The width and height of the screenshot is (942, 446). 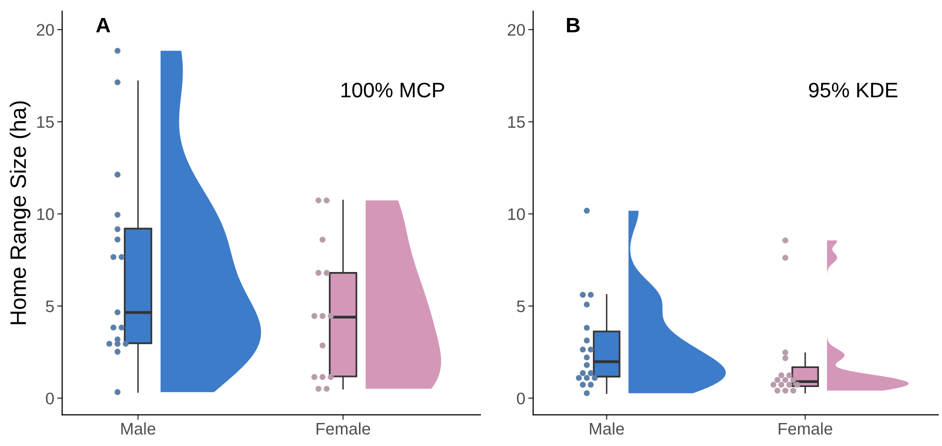 What do you see at coordinates (392, 90) in the screenshot?
I see `annotation: 100% MCP` at bounding box center [392, 90].